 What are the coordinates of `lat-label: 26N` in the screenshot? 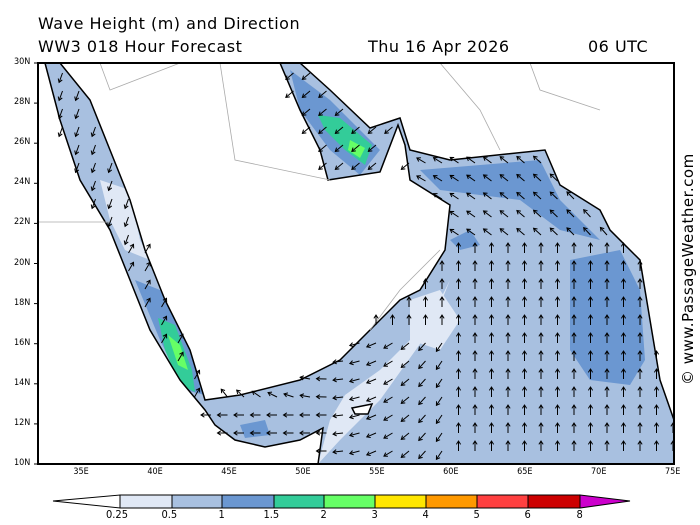 It's located at (22, 142).